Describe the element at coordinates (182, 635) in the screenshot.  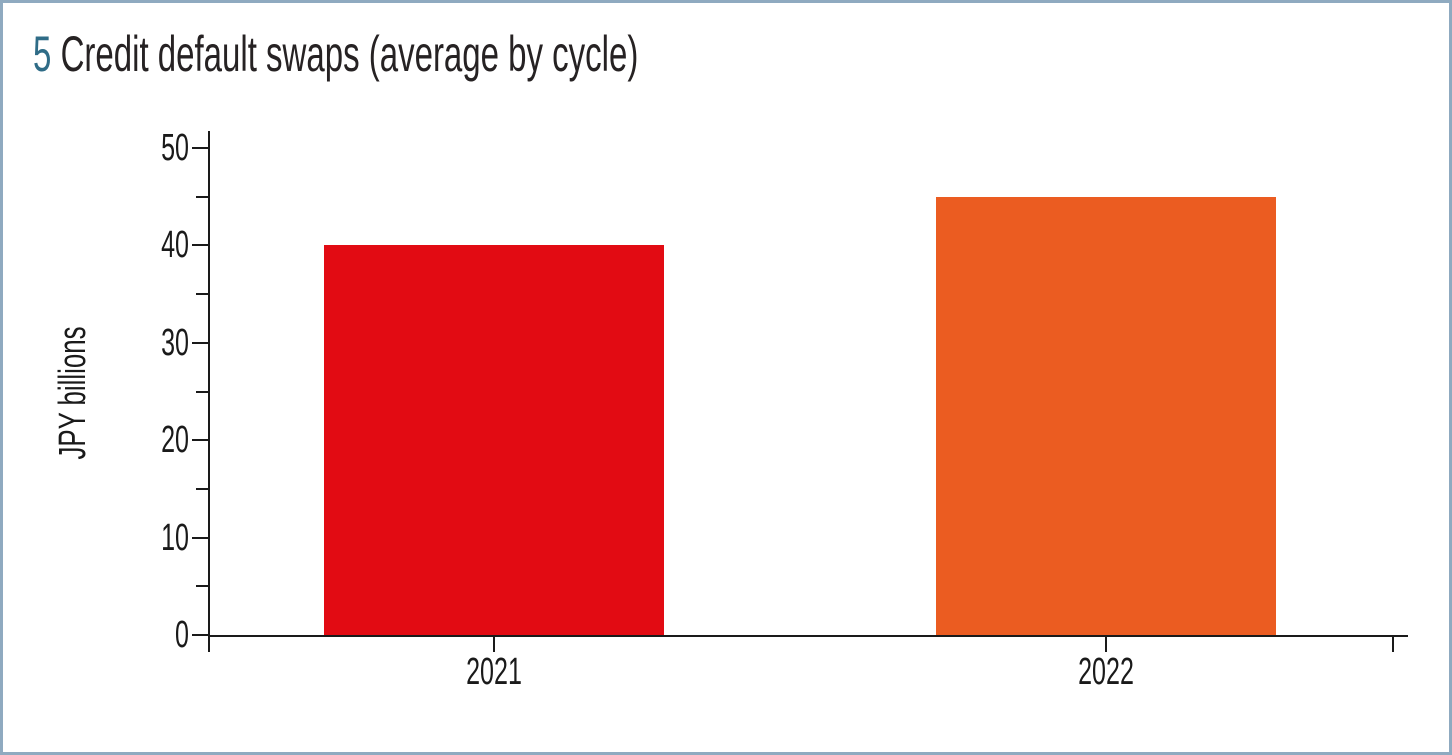
I see `y-tick-label: 0` at that location.